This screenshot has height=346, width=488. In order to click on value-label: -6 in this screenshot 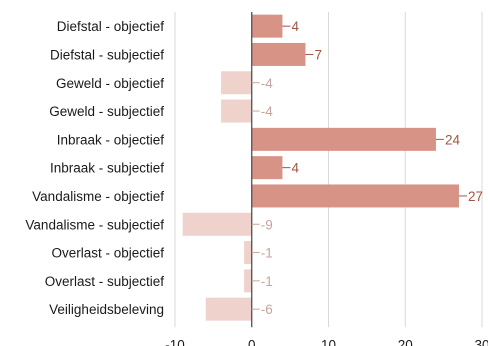, I will do `click(267, 309)`.